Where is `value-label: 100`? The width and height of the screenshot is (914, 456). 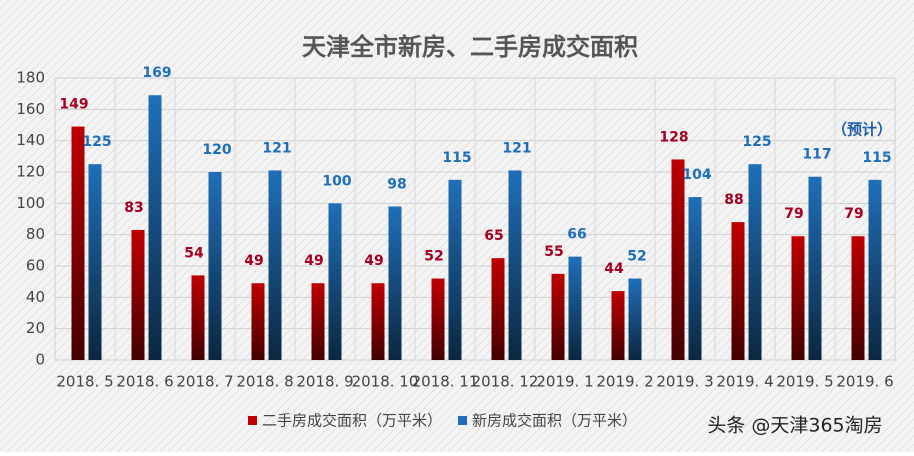
value-label: 100 is located at coordinates (336, 181).